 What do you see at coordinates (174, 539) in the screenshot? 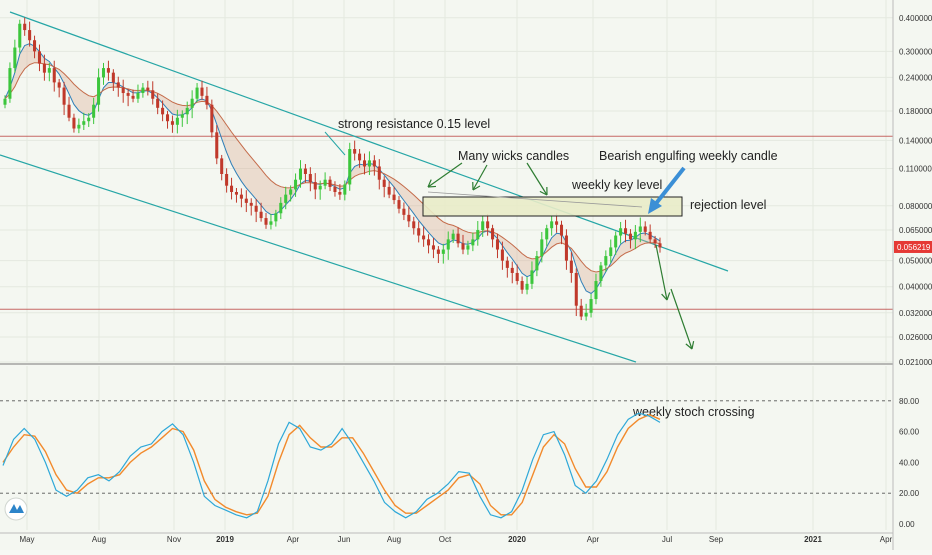
I see `time-tick-label: Nov` at bounding box center [174, 539].